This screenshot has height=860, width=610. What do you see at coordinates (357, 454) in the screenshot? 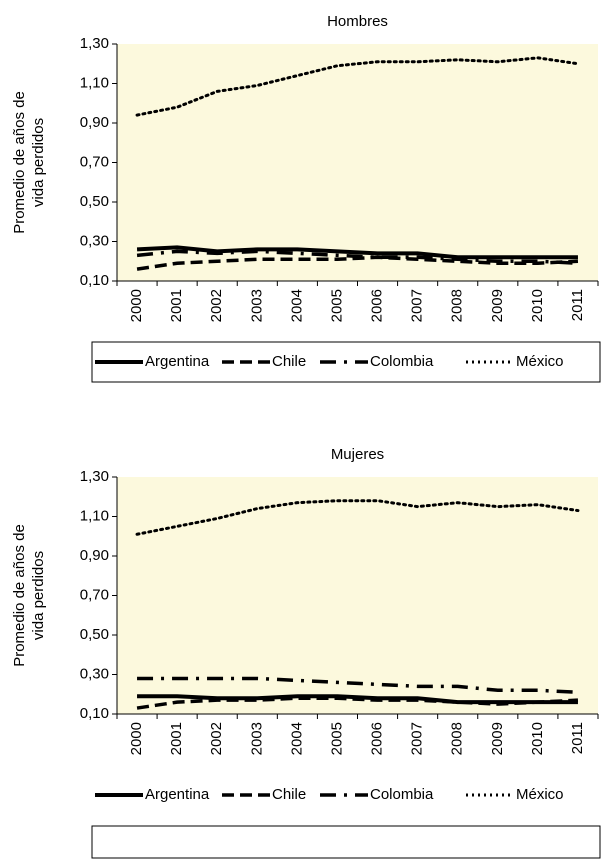
I see `chart-title: Mujeres` at bounding box center [357, 454].